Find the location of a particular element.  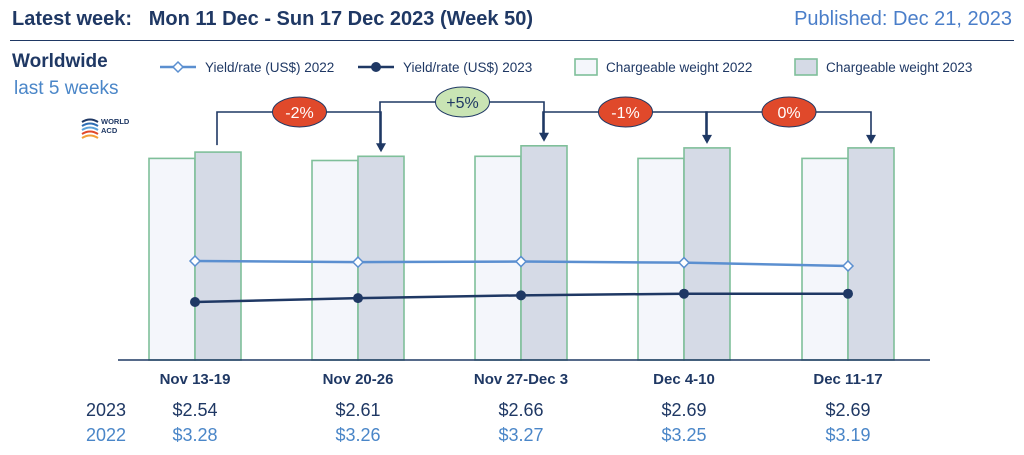

change-label: -1% is located at coordinates (625, 113).